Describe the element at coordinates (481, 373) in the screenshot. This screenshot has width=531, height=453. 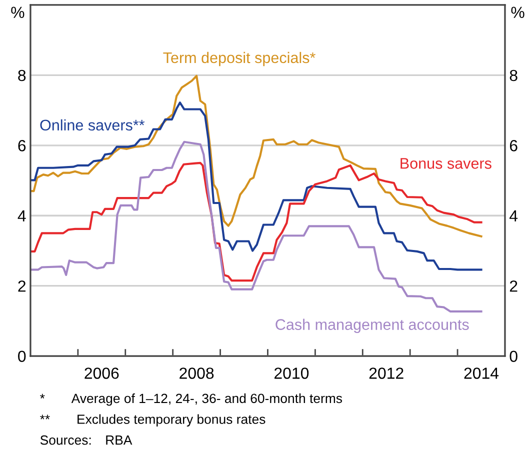
I see `x-tick-label: 2014` at that location.